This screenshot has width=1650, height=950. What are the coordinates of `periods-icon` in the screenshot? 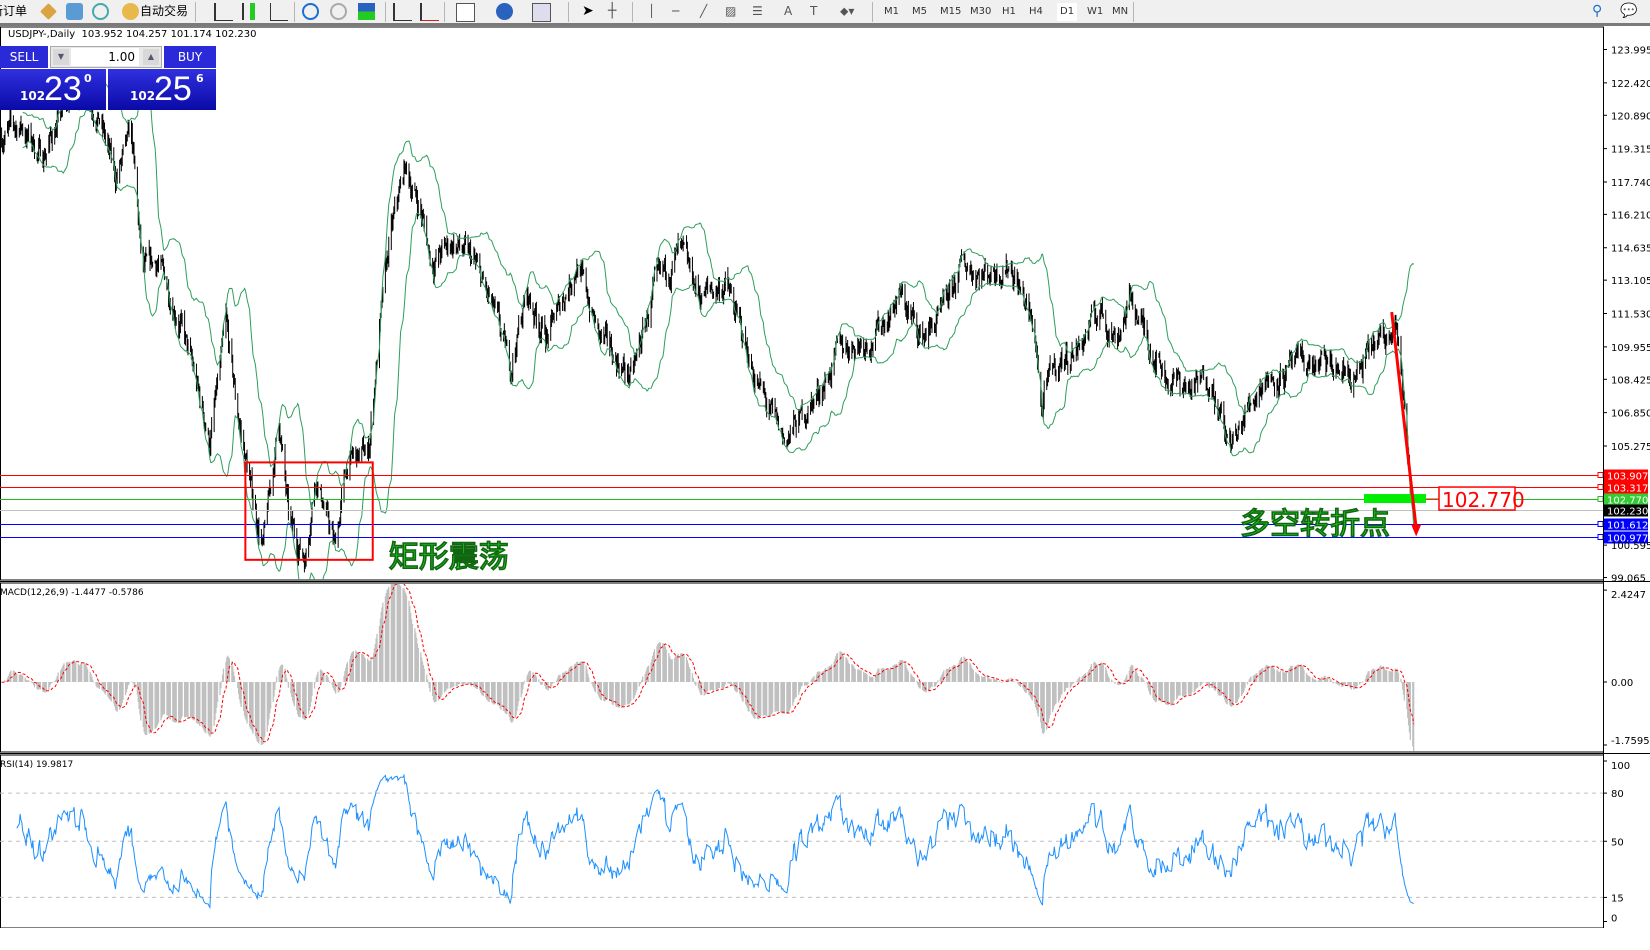 It's located at (504, 11).